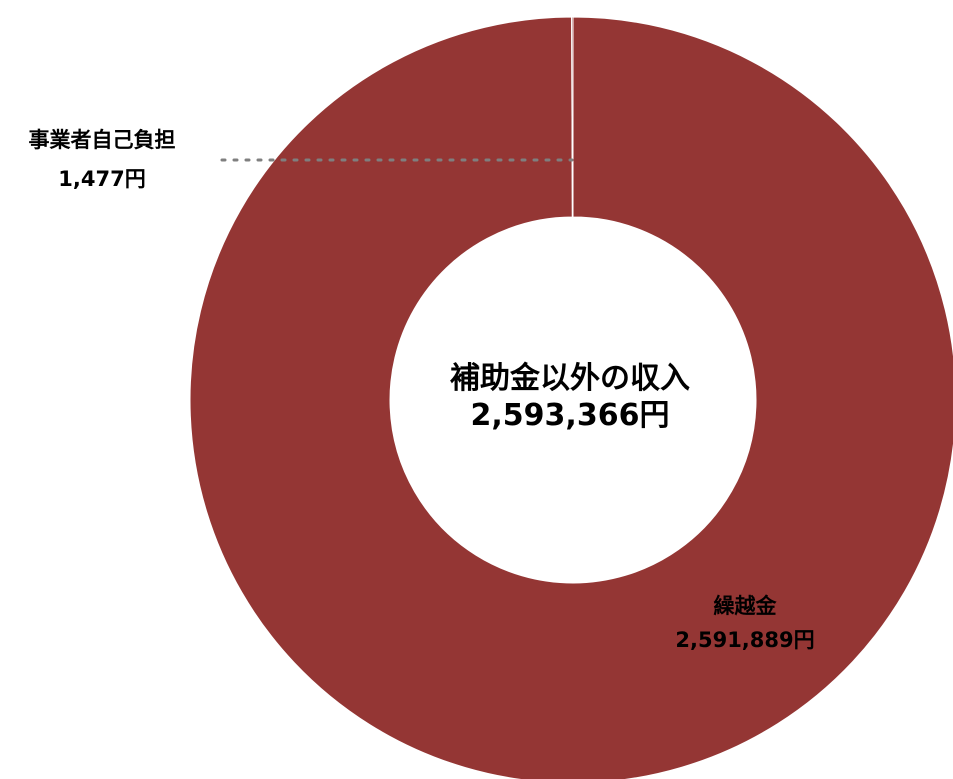  Describe the element at coordinates (570, 415) in the screenshot. I see `center-label-value: 2,593,366円` at that location.